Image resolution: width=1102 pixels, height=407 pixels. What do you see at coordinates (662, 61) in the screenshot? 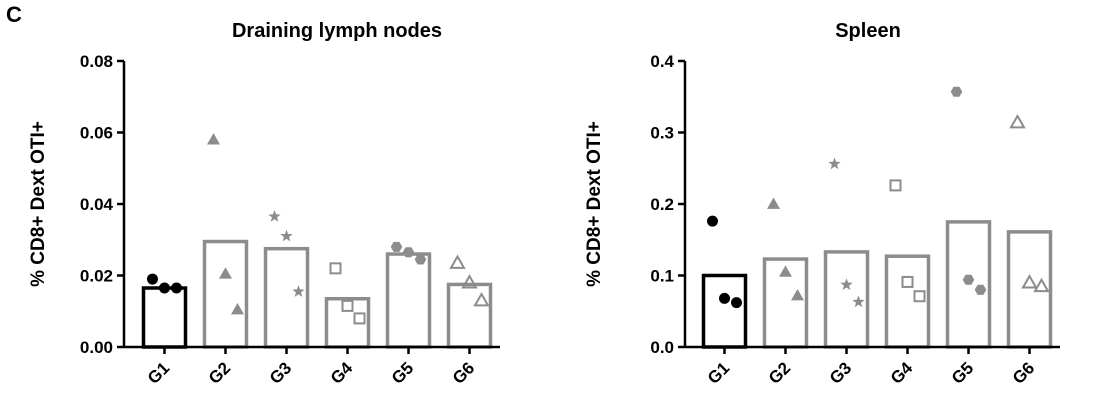
I see `y-tick-label: 0.4` at bounding box center [662, 61].